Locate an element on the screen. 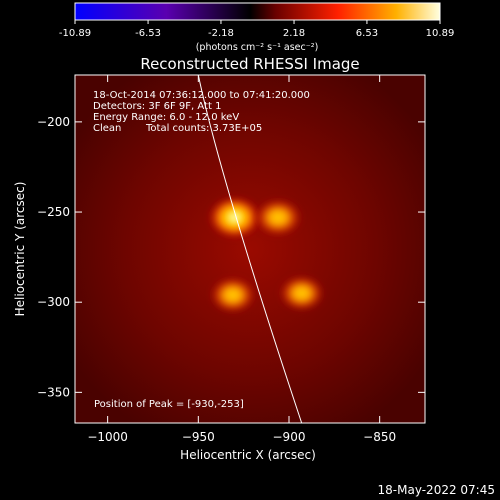  x-tick-label: −1000 is located at coordinates (107, 437).